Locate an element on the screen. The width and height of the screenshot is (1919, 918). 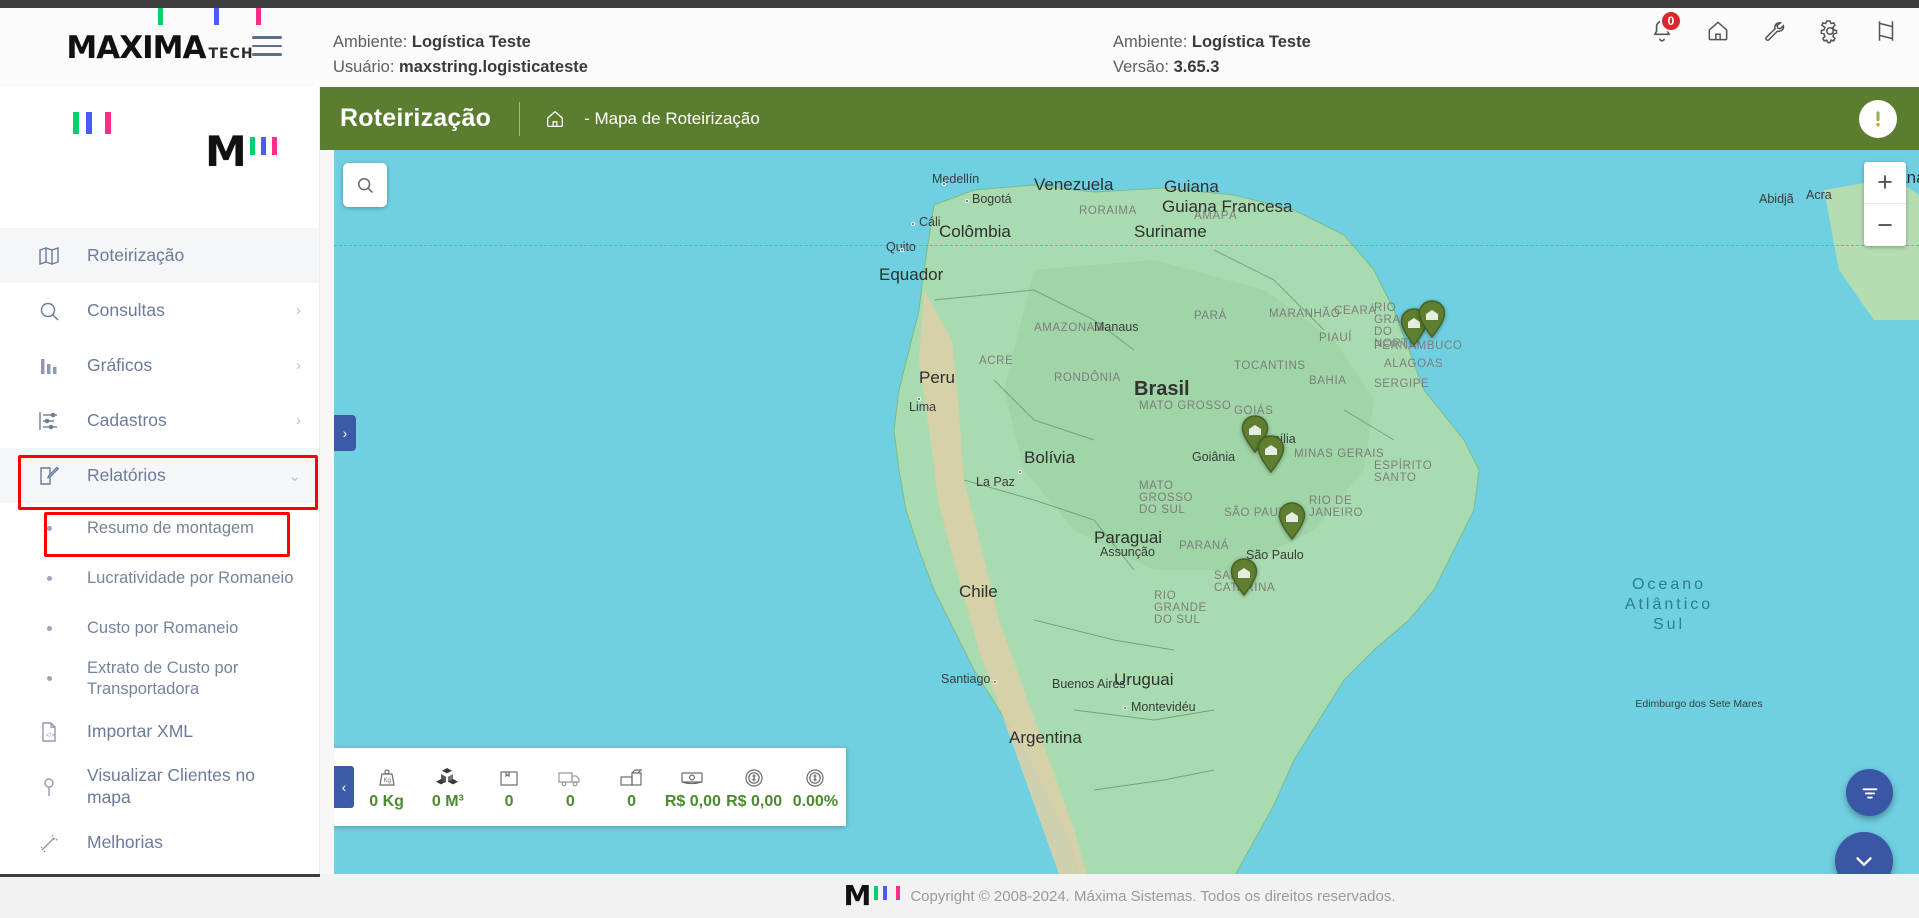
exclamation-icon is located at coordinates (1878, 119).